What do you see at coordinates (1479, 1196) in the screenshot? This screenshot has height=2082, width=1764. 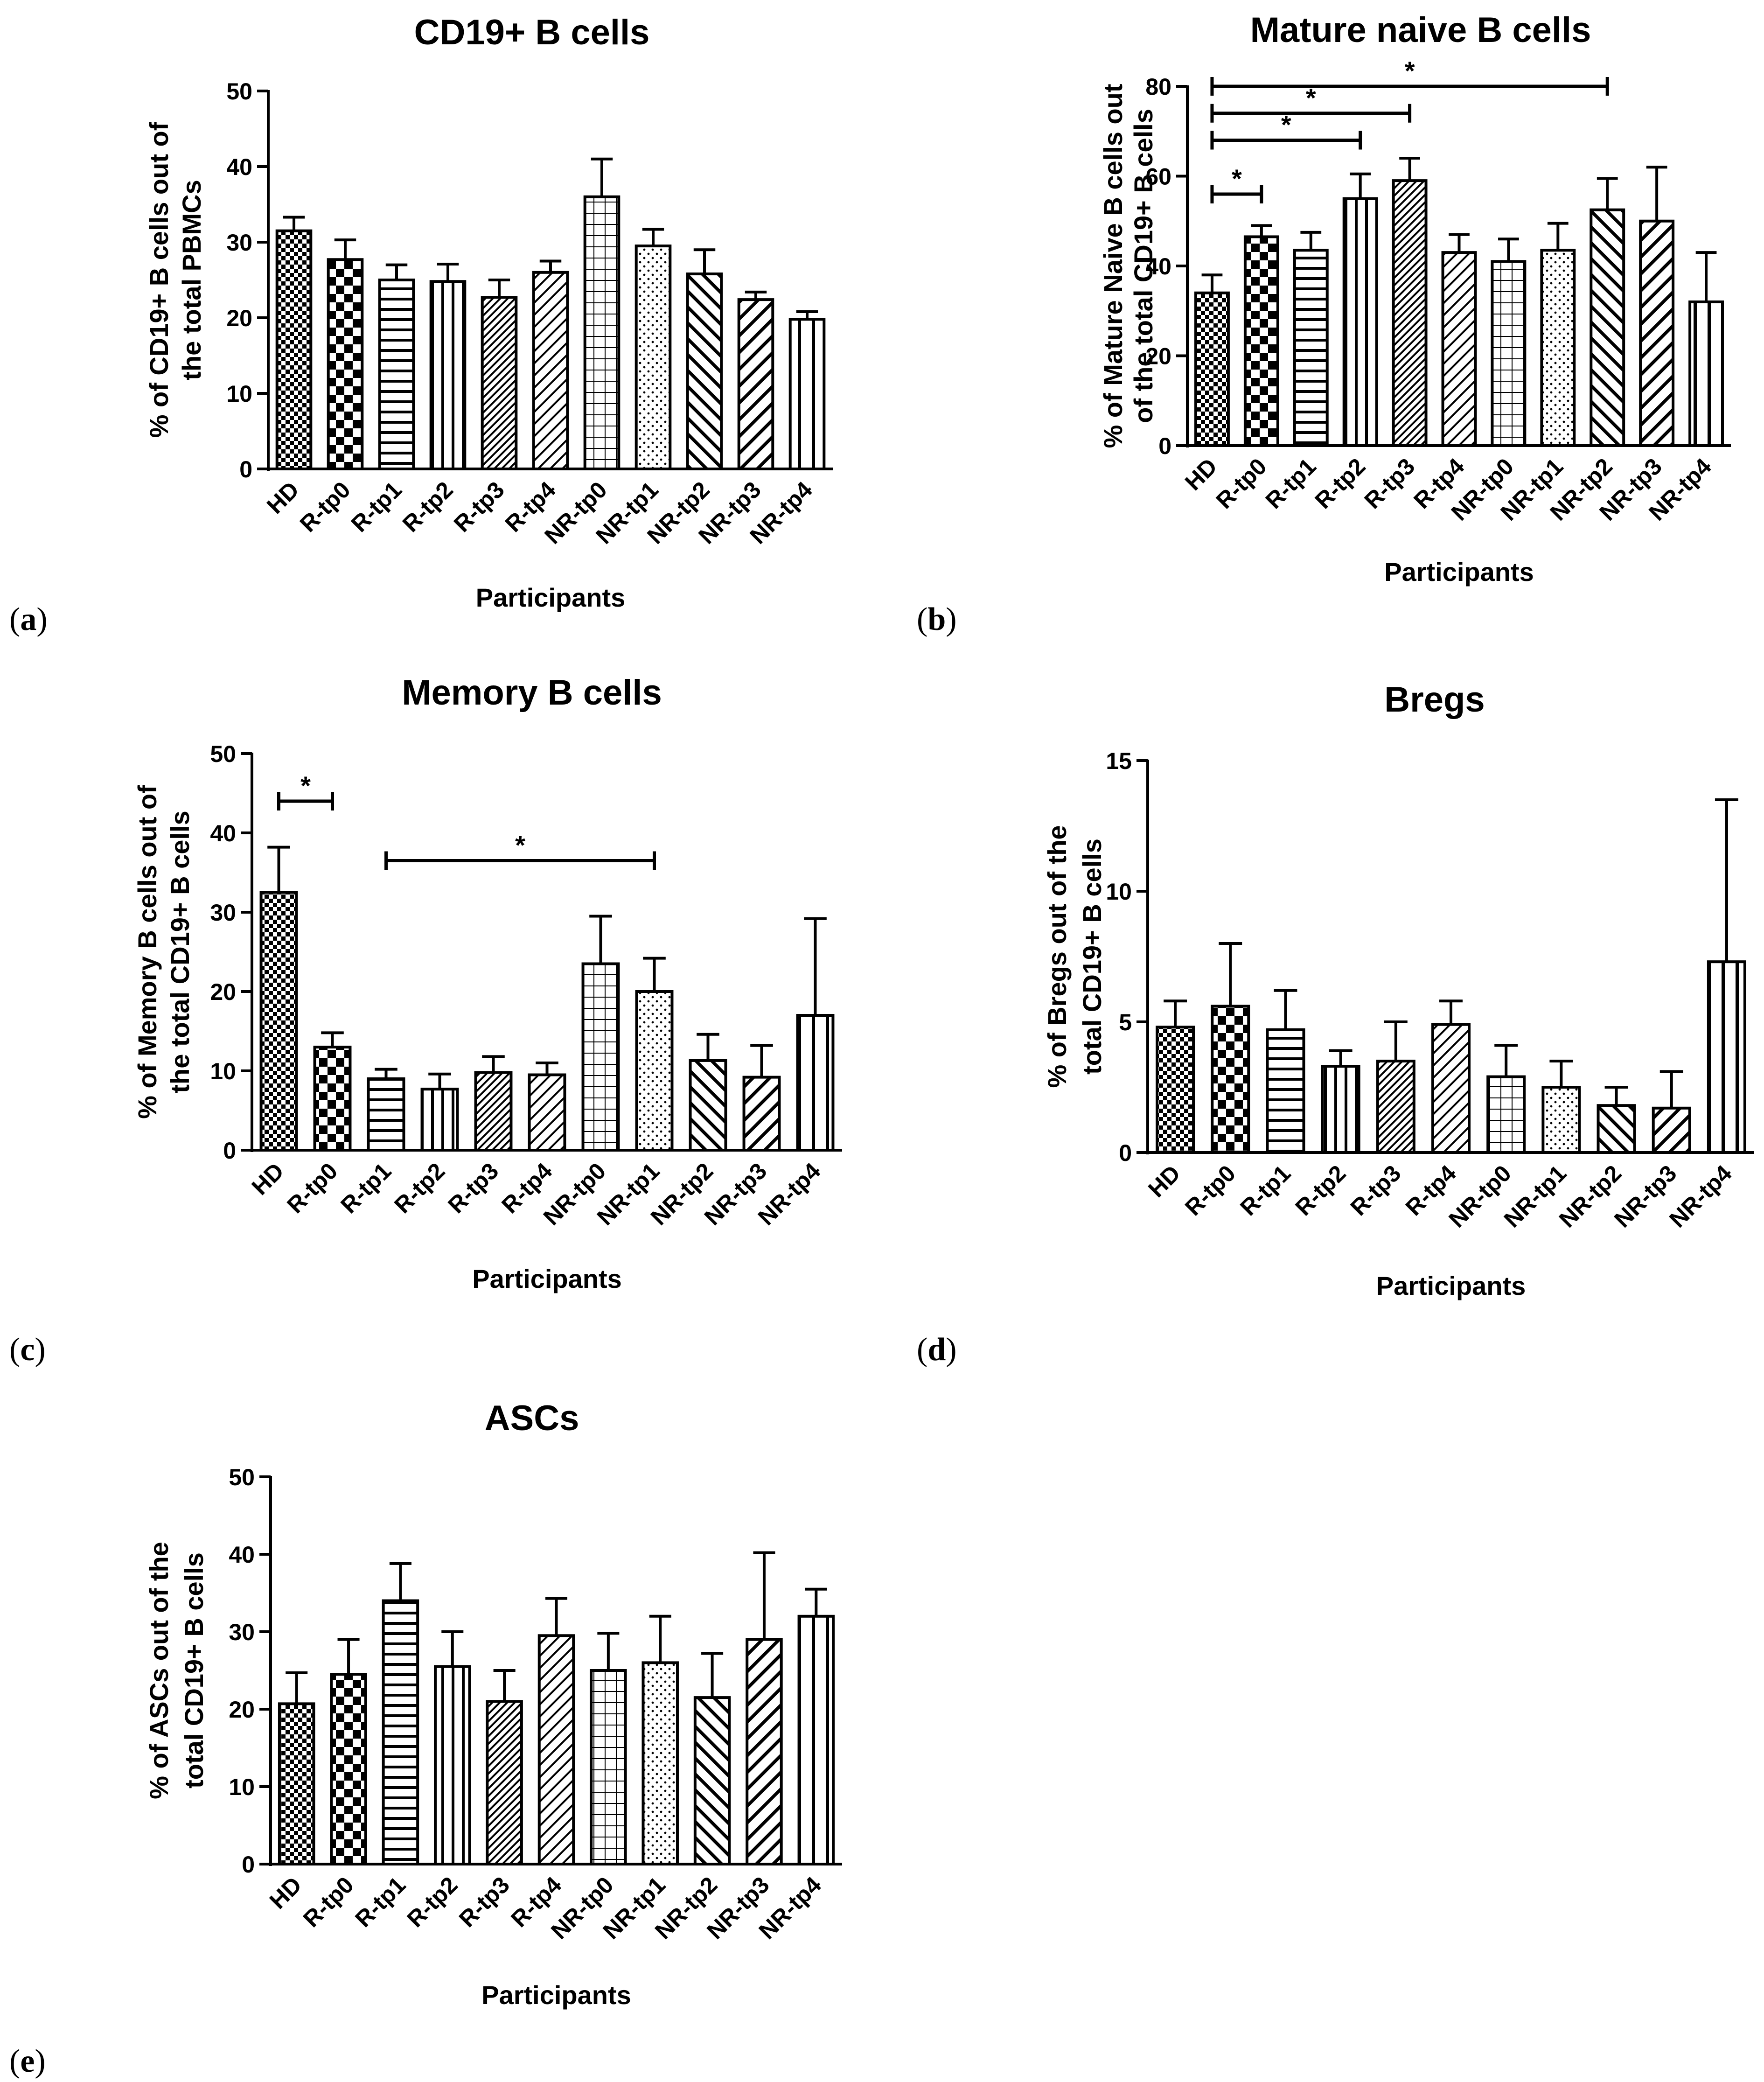 I see `x-tick-label: NR-tp0` at bounding box center [1479, 1196].